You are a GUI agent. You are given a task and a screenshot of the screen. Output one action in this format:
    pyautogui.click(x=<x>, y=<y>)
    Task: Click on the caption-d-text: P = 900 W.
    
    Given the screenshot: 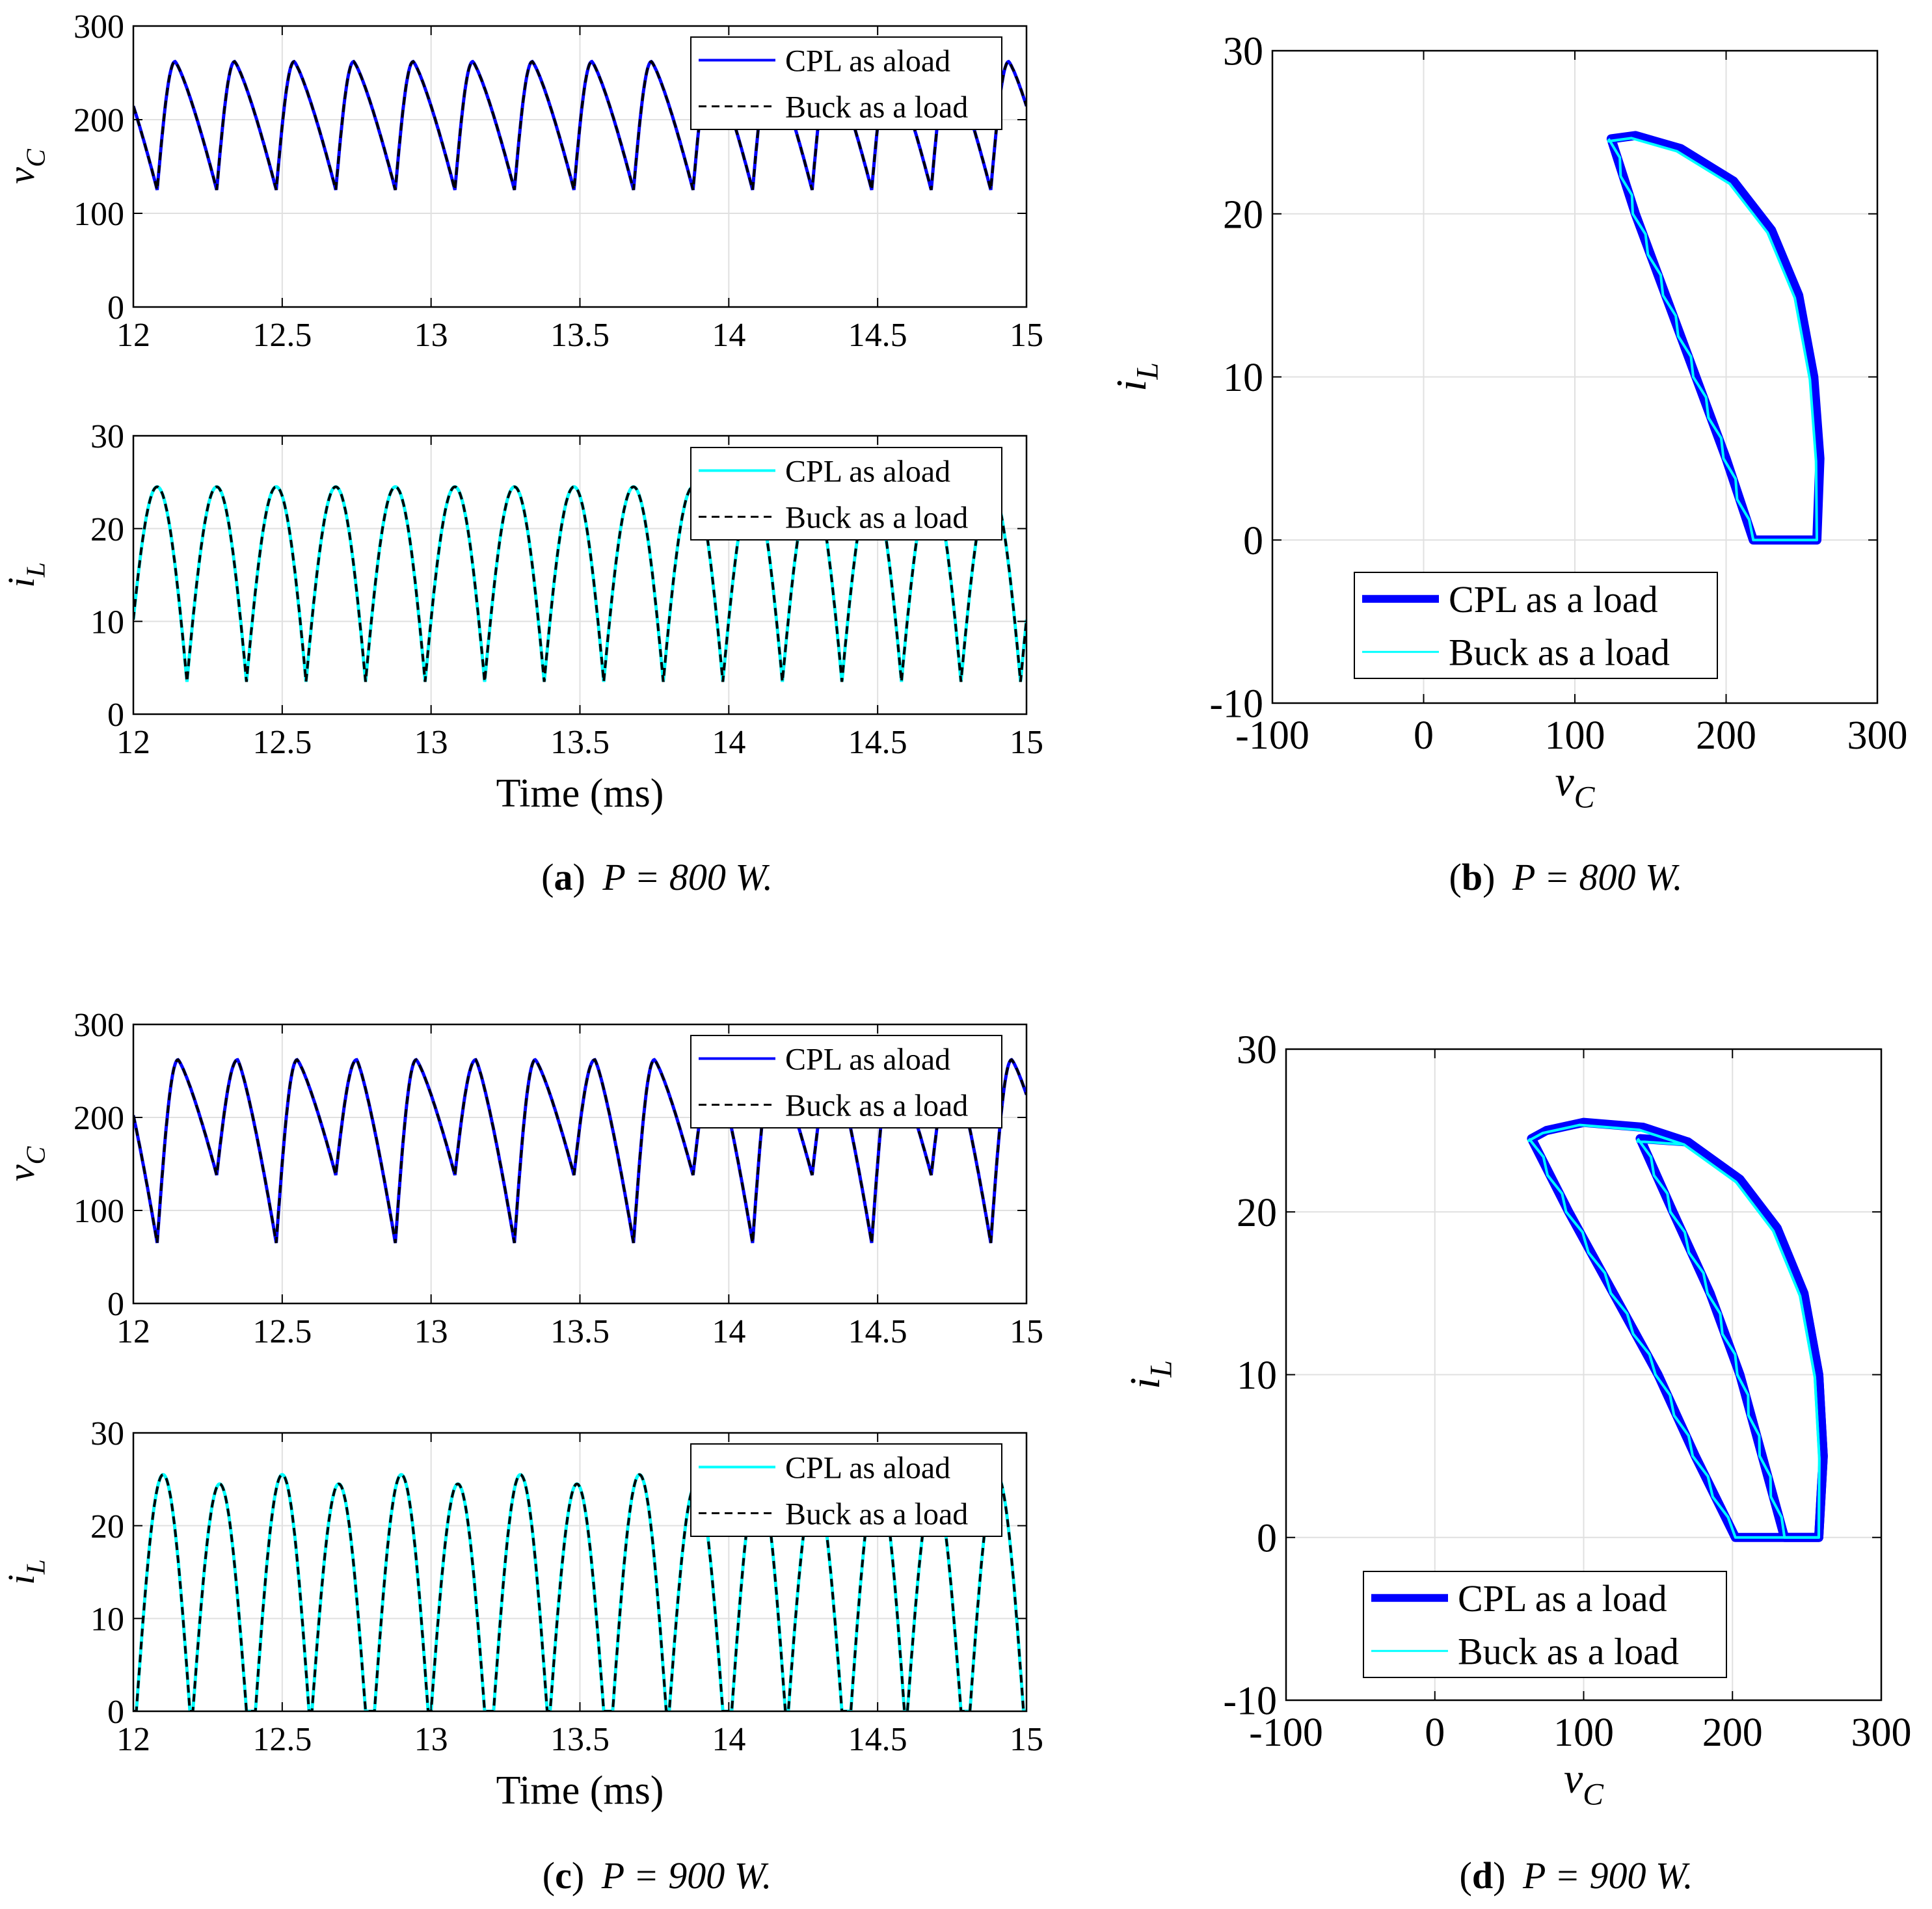 What is the action you would take?
    pyautogui.click(x=1607, y=1875)
    